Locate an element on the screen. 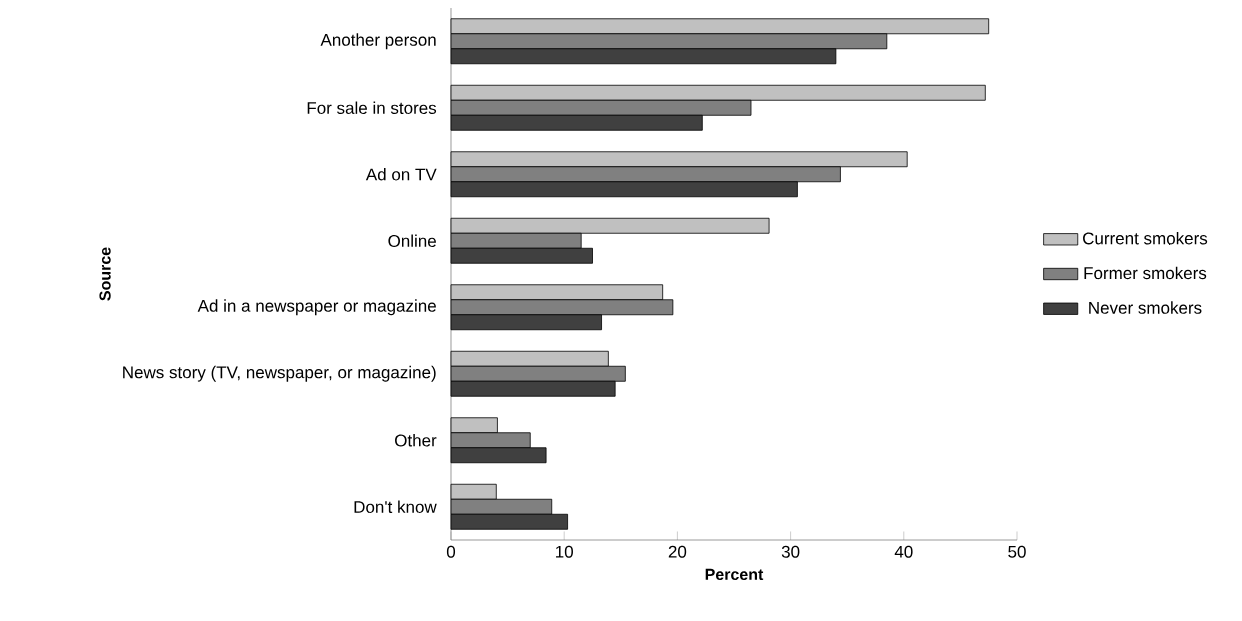 Image resolution: width=1242 pixels, height=621 pixels. y-tick-label: News story (TV, newspaper, or magazine) is located at coordinates (279, 373).